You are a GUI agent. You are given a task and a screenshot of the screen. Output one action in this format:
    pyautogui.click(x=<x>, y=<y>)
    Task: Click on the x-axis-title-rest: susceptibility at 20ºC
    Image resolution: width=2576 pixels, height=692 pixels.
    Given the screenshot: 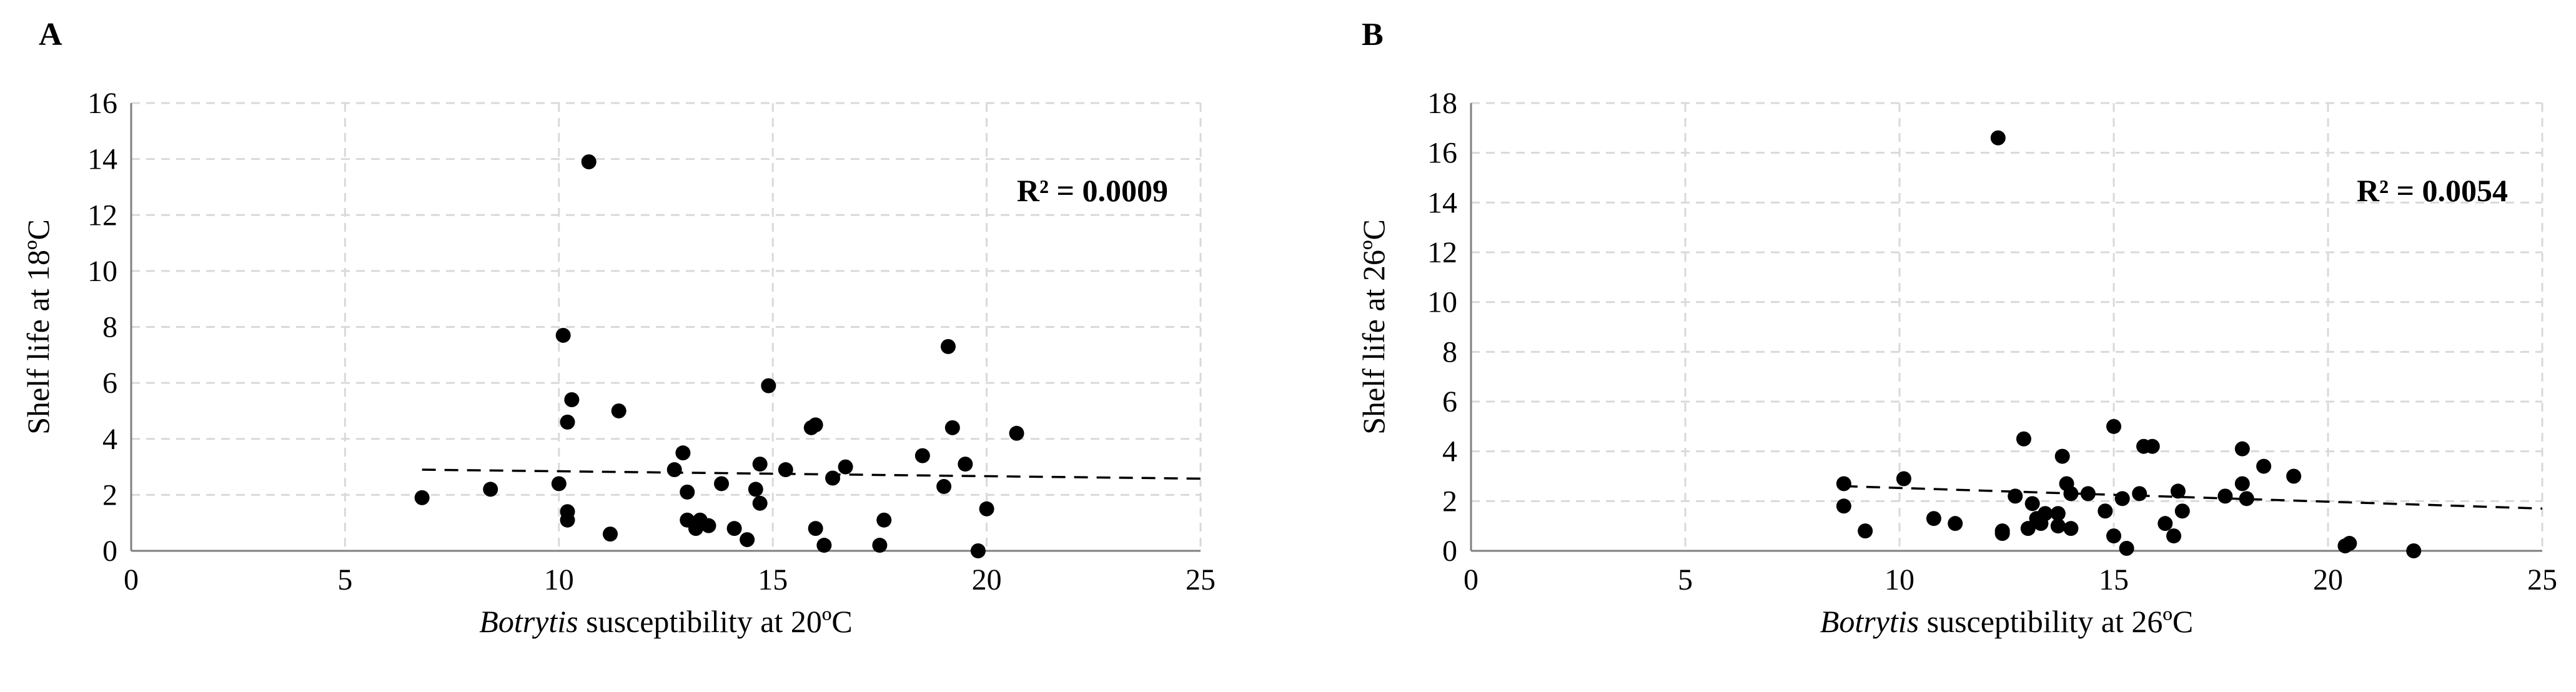 What is the action you would take?
    pyautogui.click(x=715, y=621)
    